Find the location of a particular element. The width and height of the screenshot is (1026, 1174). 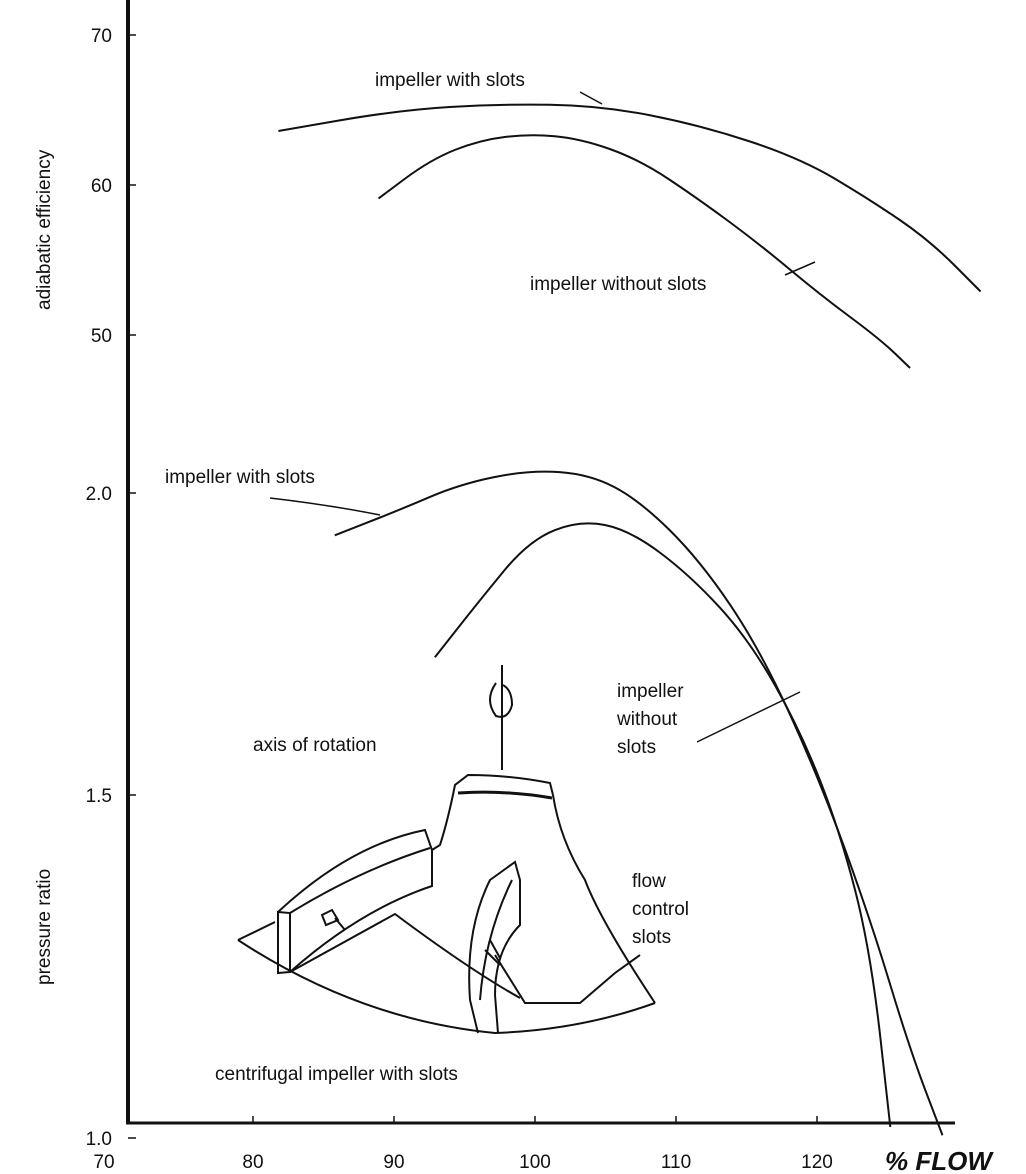

annotation-slots-1: flow is located at coordinates (649, 881).